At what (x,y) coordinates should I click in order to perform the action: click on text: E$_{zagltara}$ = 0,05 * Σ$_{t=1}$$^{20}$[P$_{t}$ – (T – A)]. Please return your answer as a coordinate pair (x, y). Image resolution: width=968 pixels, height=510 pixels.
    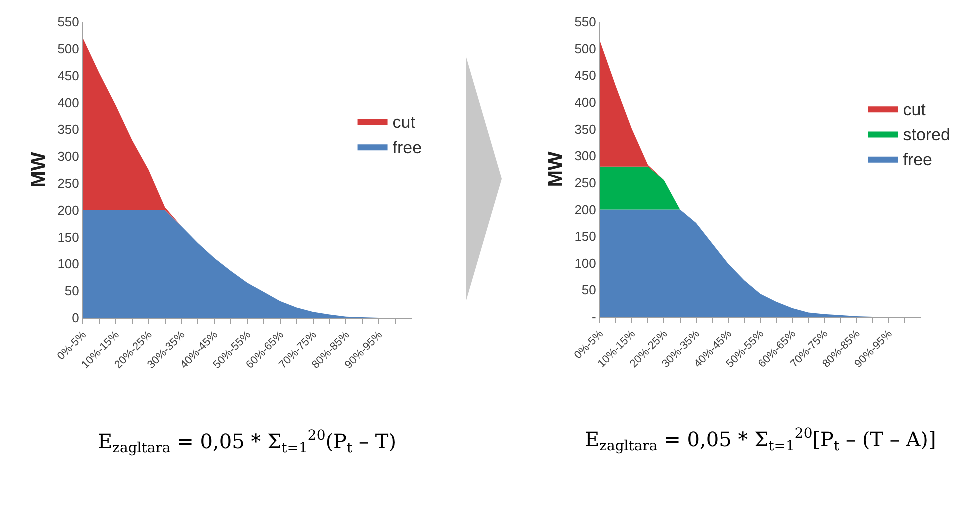
    Looking at the image, I should click on (760, 440).